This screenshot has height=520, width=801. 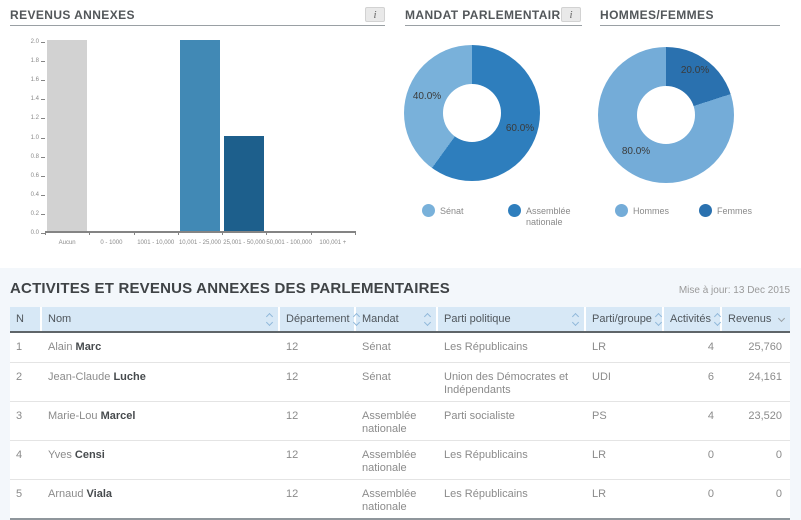 I want to click on column-header-parti-politique: Parti politique, so click(x=511, y=319).